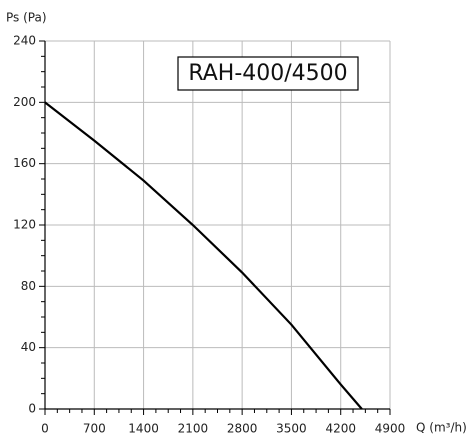  What do you see at coordinates (28, 286) in the screenshot?
I see `y-tick-label: 80` at bounding box center [28, 286].